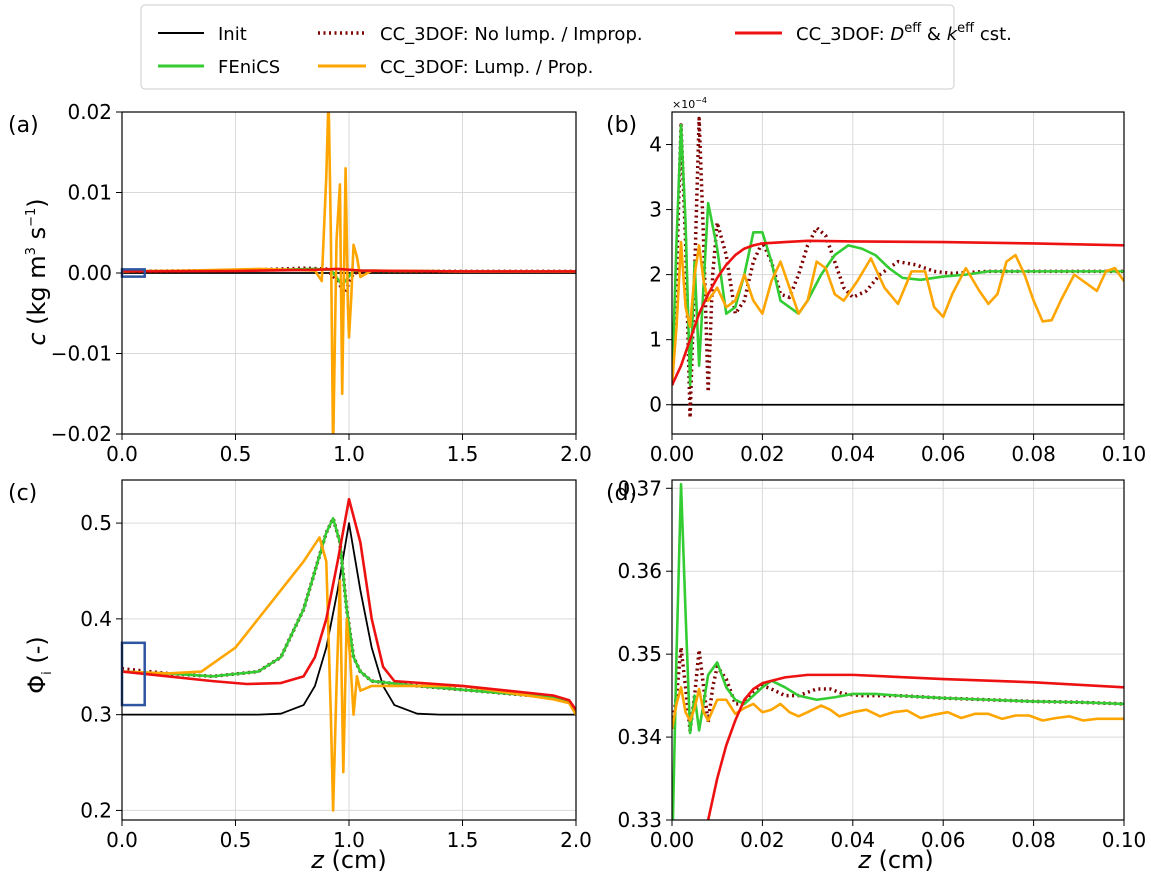 The height and width of the screenshot is (881, 1151). I want to click on x-axis-label-c: z (cm), so click(348, 860).